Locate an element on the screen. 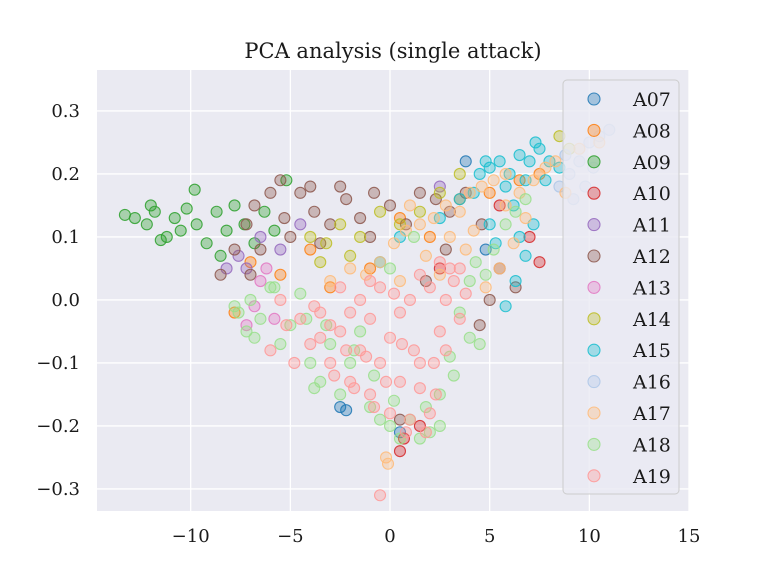 The height and width of the screenshot is (581, 768). legend-label: A08 is located at coordinates (651, 131).